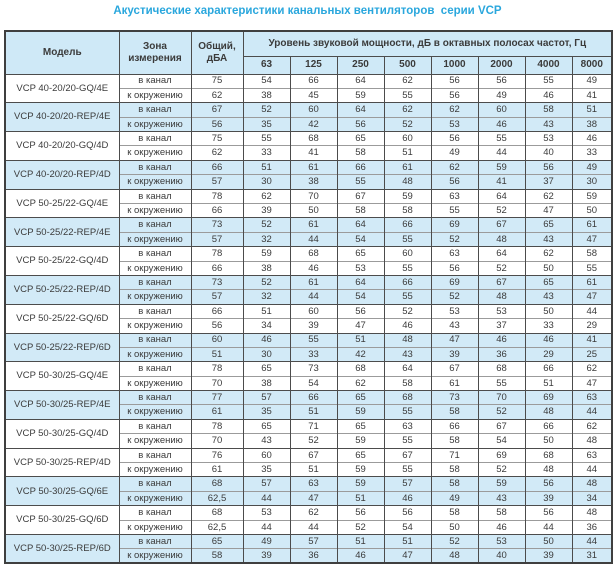 This screenshot has width=615, height=570. I want to click on band-value-cell-8000: 47, so click(592, 383).